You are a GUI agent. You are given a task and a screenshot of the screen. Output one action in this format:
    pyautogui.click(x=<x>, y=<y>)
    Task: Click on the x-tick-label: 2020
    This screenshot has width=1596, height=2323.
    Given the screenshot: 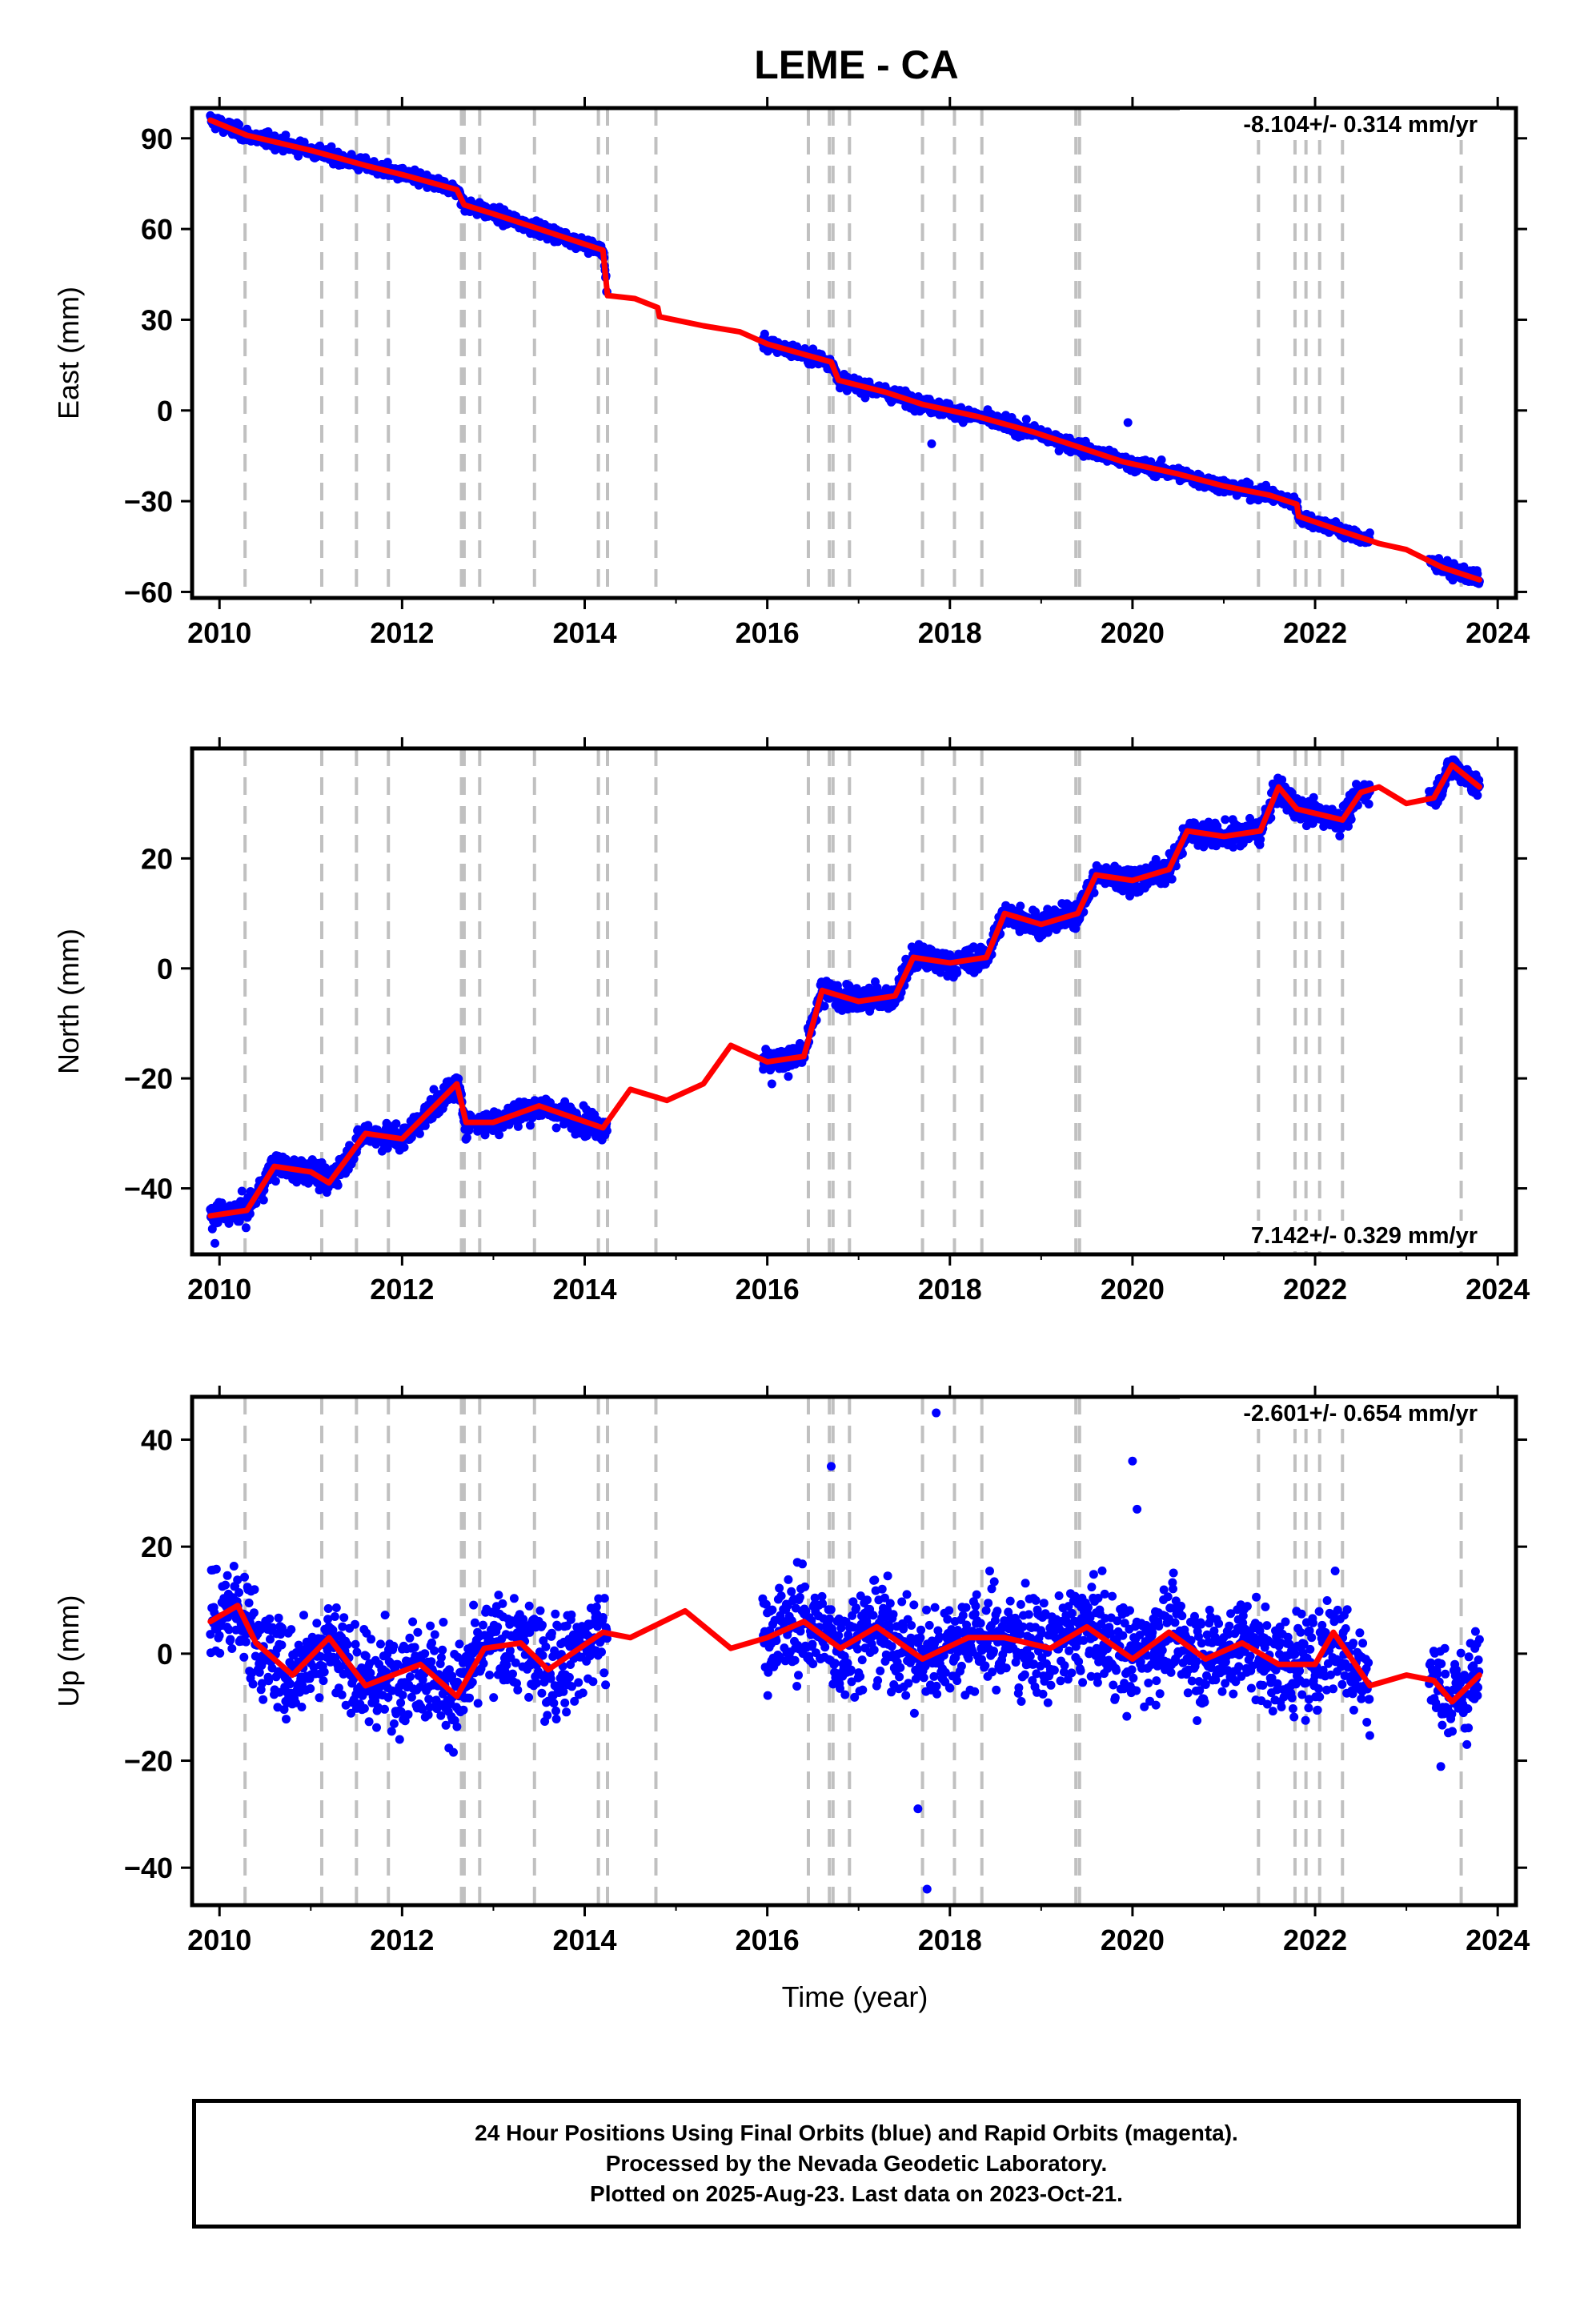 What is the action you would take?
    pyautogui.click(x=1133, y=1289)
    